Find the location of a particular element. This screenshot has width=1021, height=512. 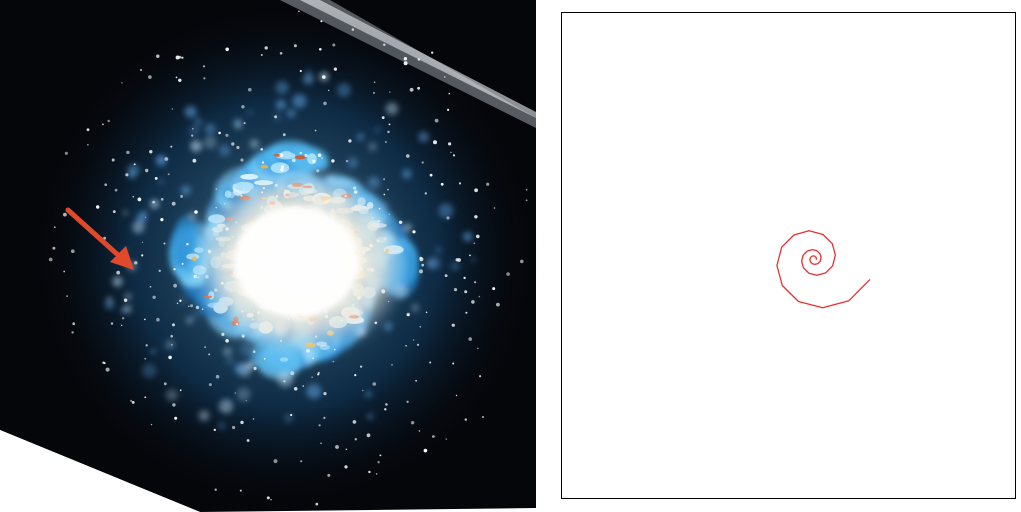

arm-highlight is located at coordinates (286, 154).